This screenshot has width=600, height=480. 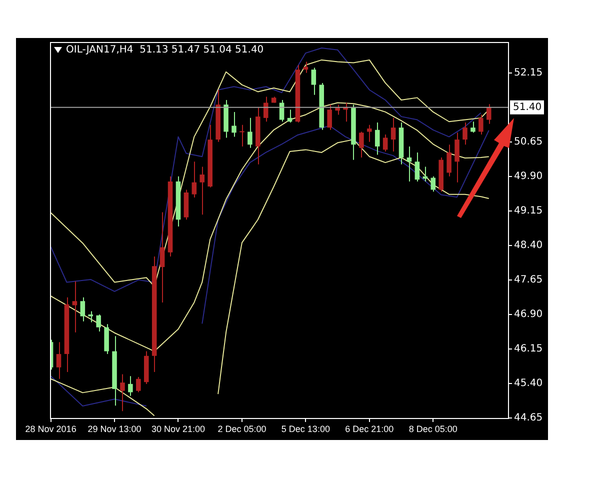 I want to click on y-tick-label: 49.15, so click(x=528, y=210).